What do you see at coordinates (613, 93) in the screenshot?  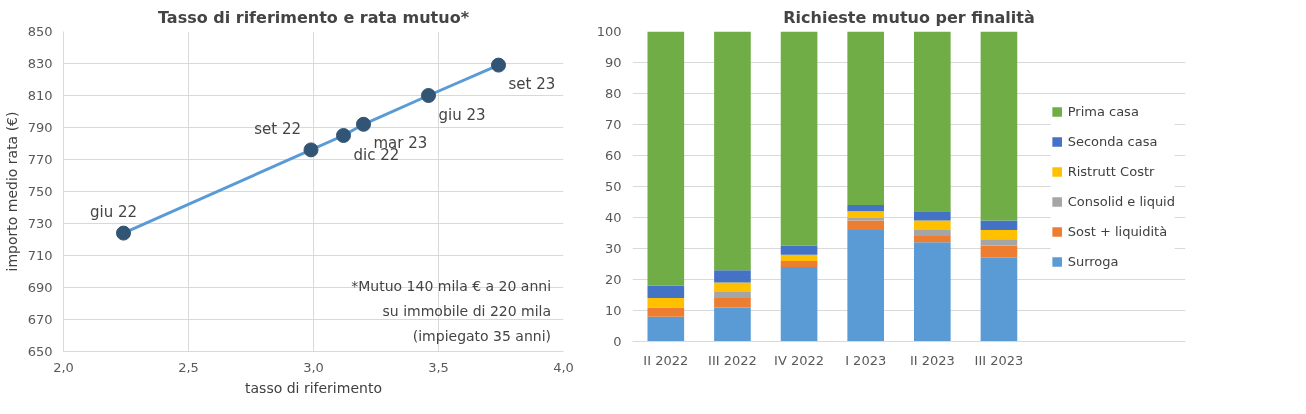 I see `y-tick-label: 80` at bounding box center [613, 93].